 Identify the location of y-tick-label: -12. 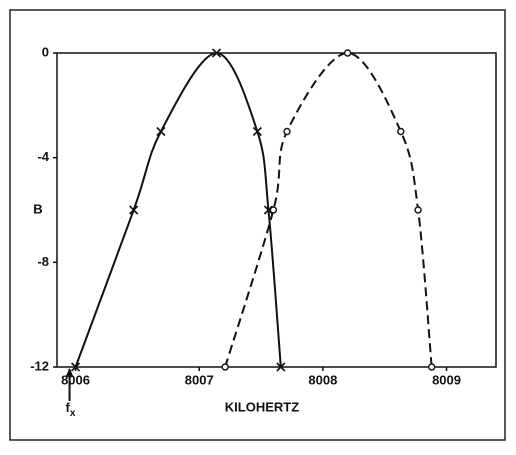
(39, 365).